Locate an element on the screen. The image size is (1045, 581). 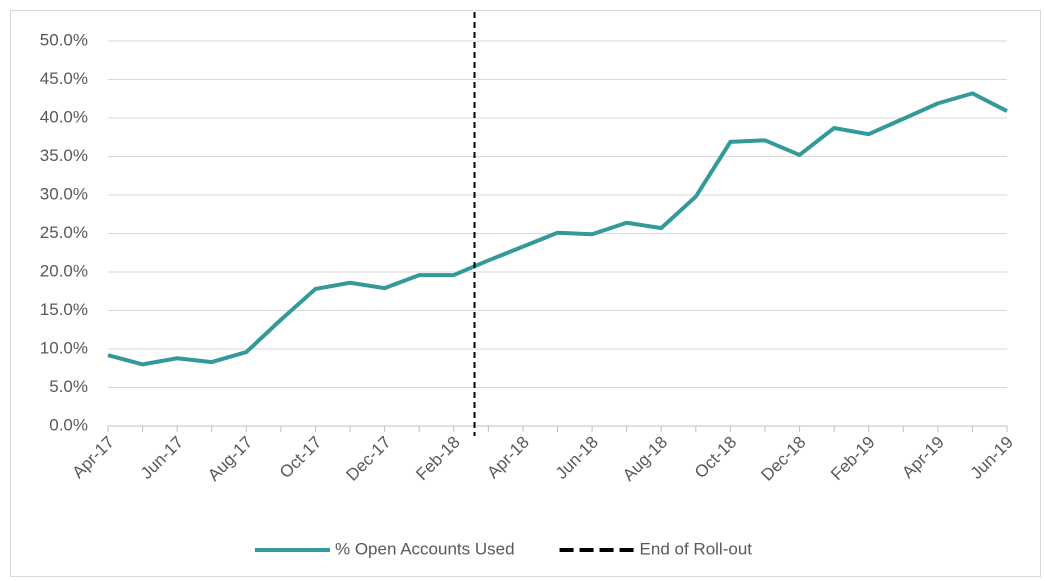
y-tick-label: 0.0% is located at coordinates (68, 424).